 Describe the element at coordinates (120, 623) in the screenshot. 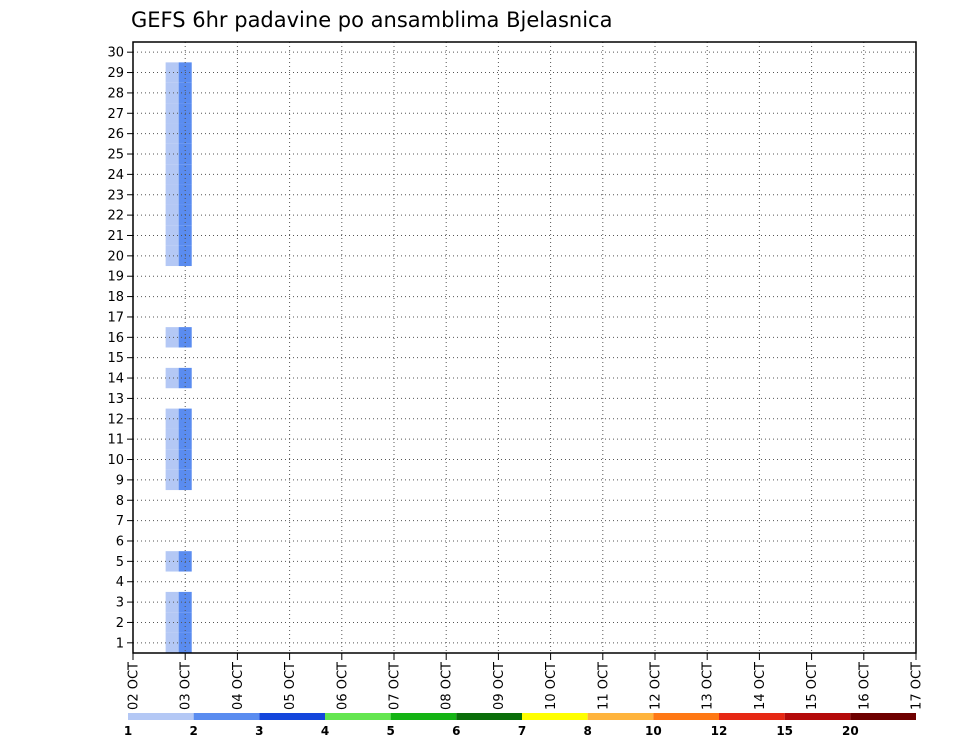

I see `y-tick-label: 2` at that location.